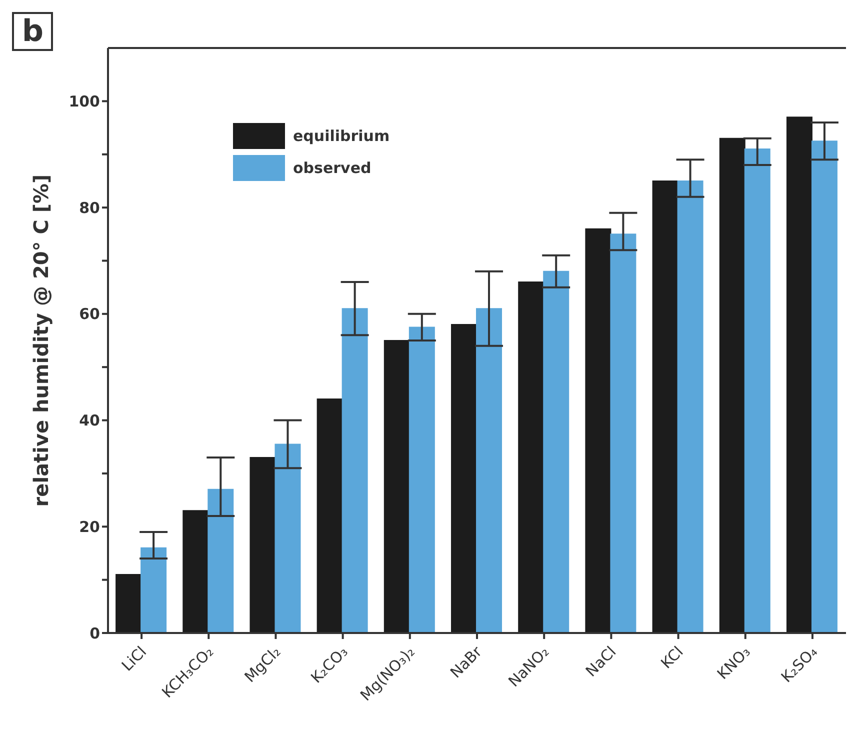  Describe the element at coordinates (89, 527) in the screenshot. I see `y-tick-label: 20` at that location.